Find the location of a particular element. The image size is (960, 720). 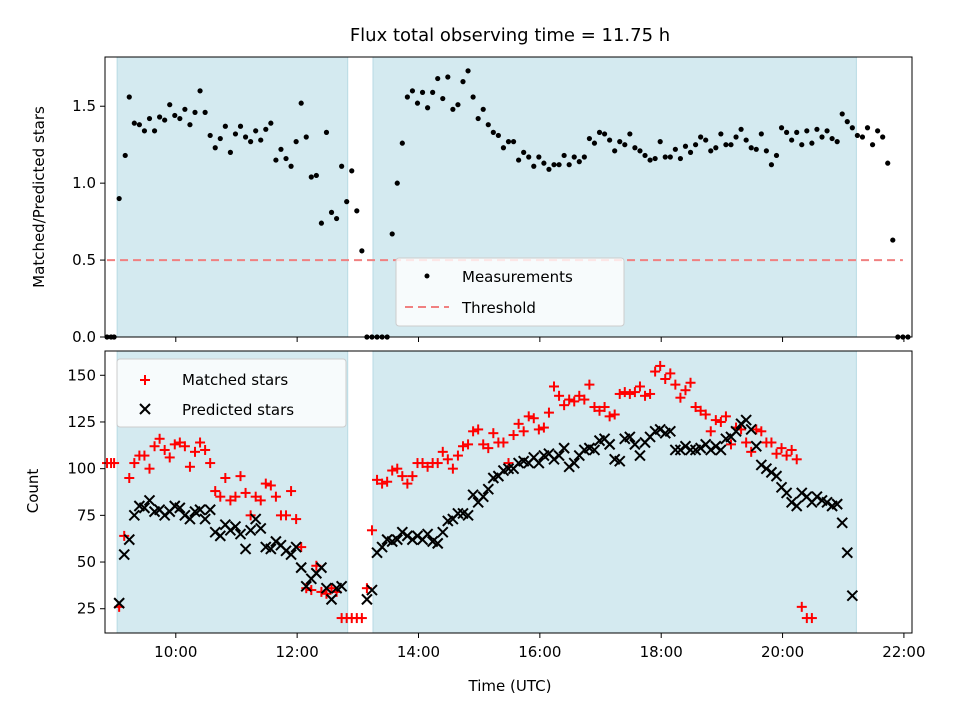

legend-predicted-label: Predicted stars is located at coordinates (238, 410).